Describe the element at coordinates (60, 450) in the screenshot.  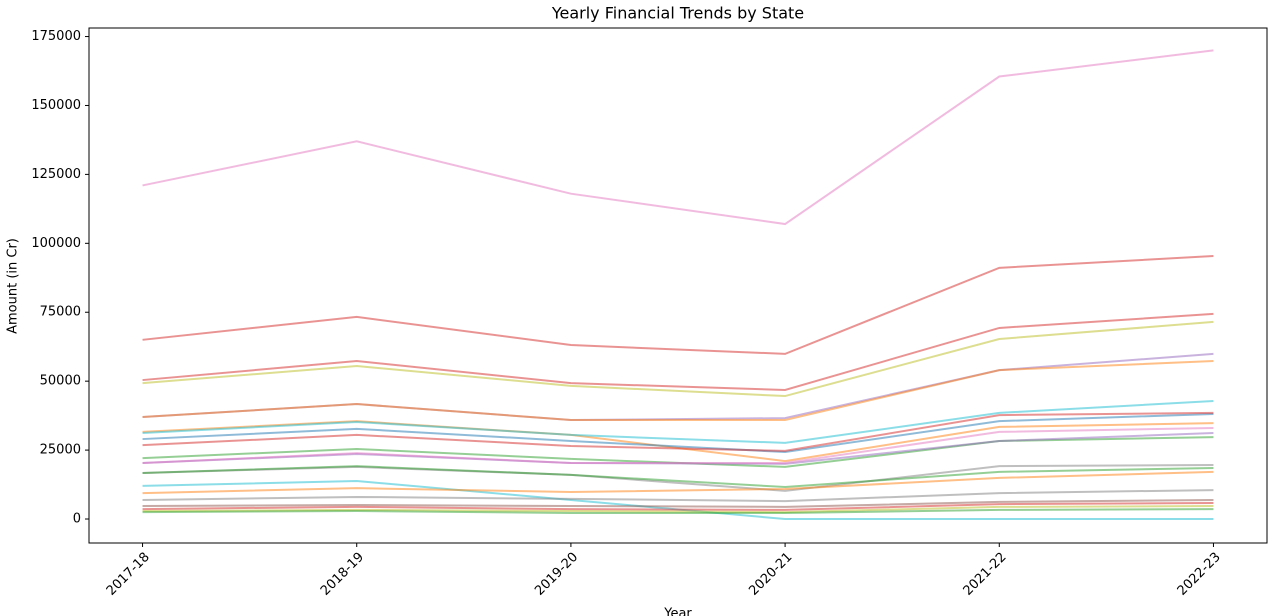
I see `y-tick-label: 25000` at that location.